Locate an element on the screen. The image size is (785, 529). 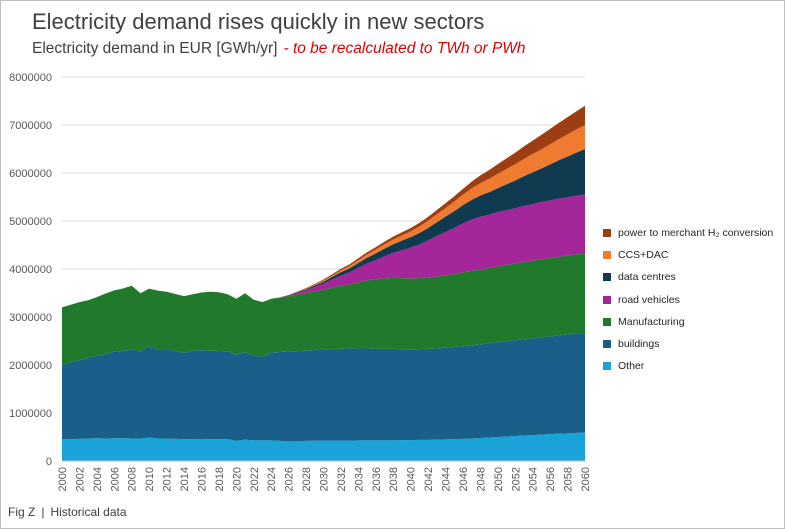
x-tick-label: 2012 is located at coordinates (168, 479).